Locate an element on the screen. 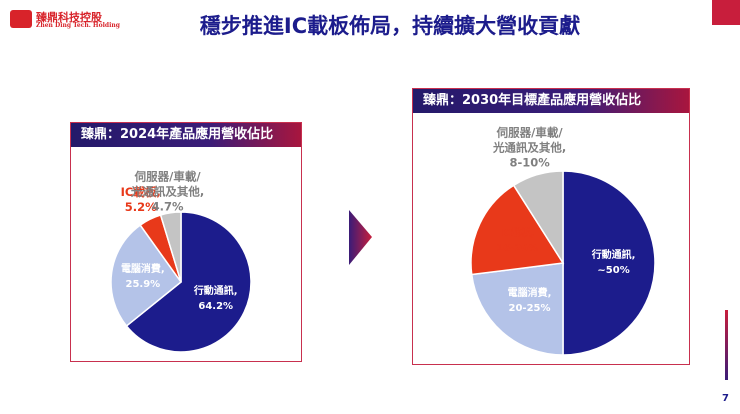  logo-english: Zhen Ding Tech. Holding is located at coordinates (78, 25).